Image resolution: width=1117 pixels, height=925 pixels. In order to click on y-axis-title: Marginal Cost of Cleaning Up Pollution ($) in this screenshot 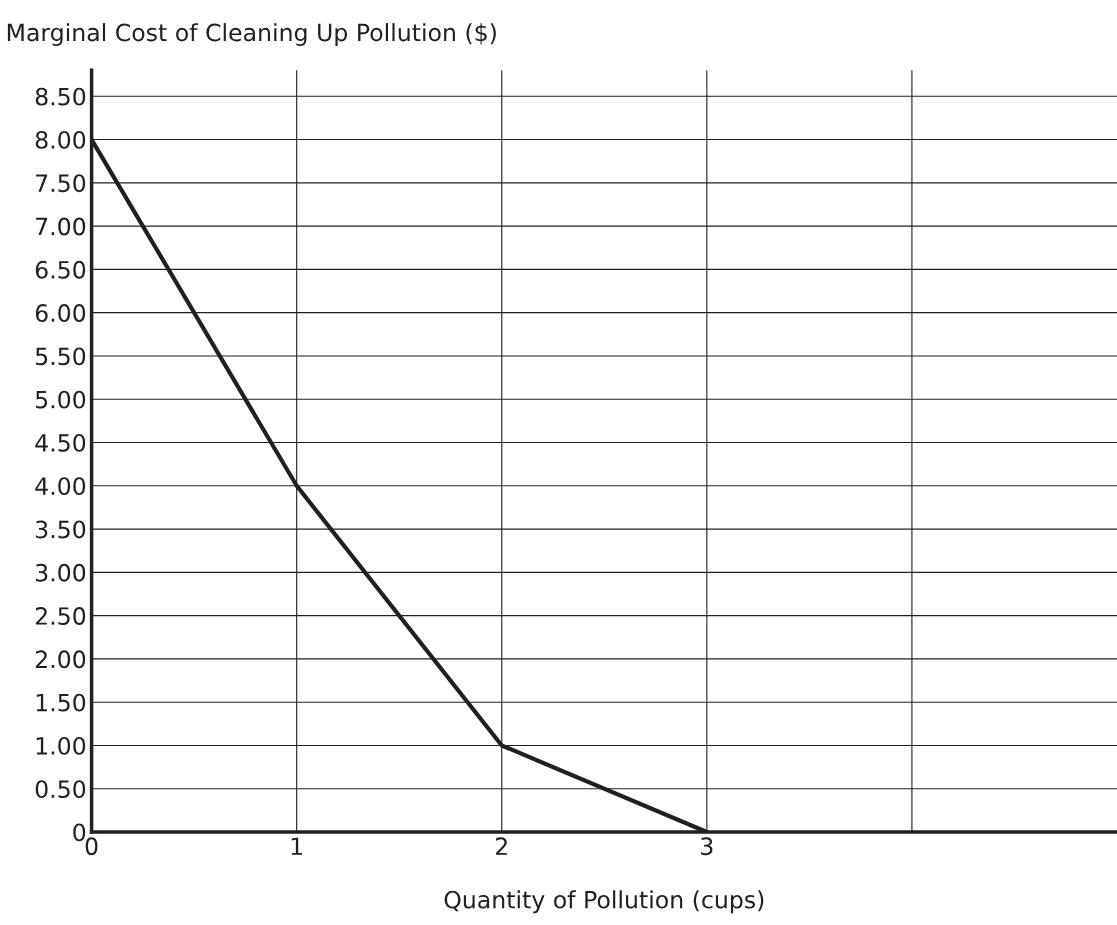, I will do `click(251, 34)`.